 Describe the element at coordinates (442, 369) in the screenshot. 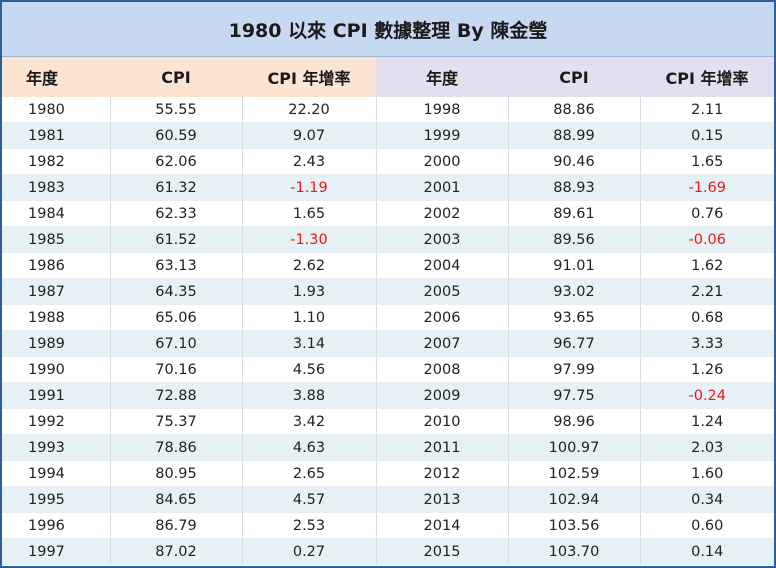

I see `cell-year-right: 2008` at that location.